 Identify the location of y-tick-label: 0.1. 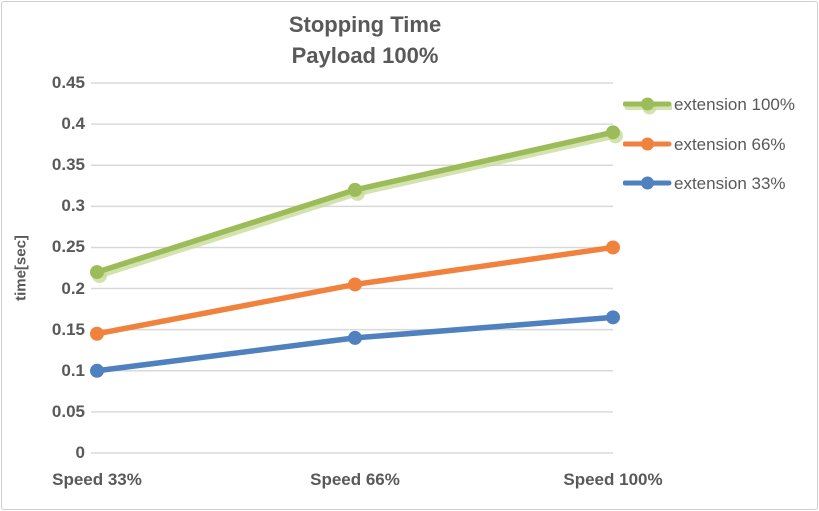
(73, 370).